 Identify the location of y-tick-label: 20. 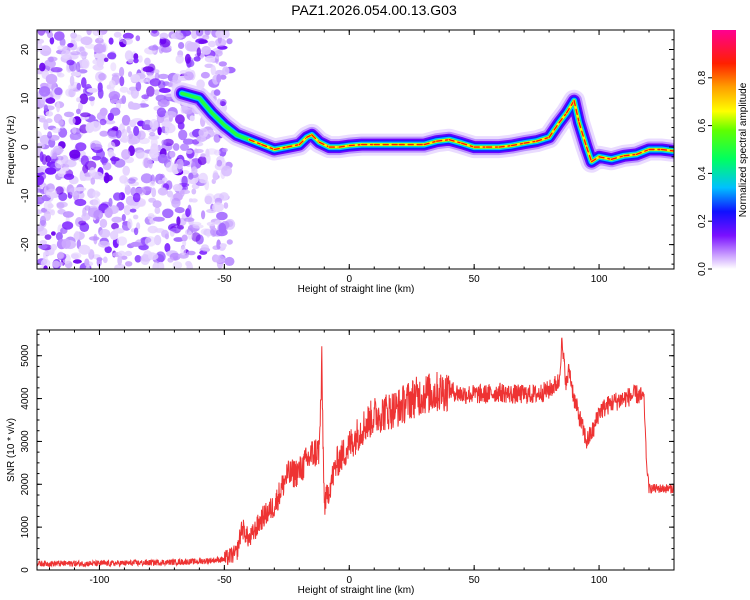
(25, 50).